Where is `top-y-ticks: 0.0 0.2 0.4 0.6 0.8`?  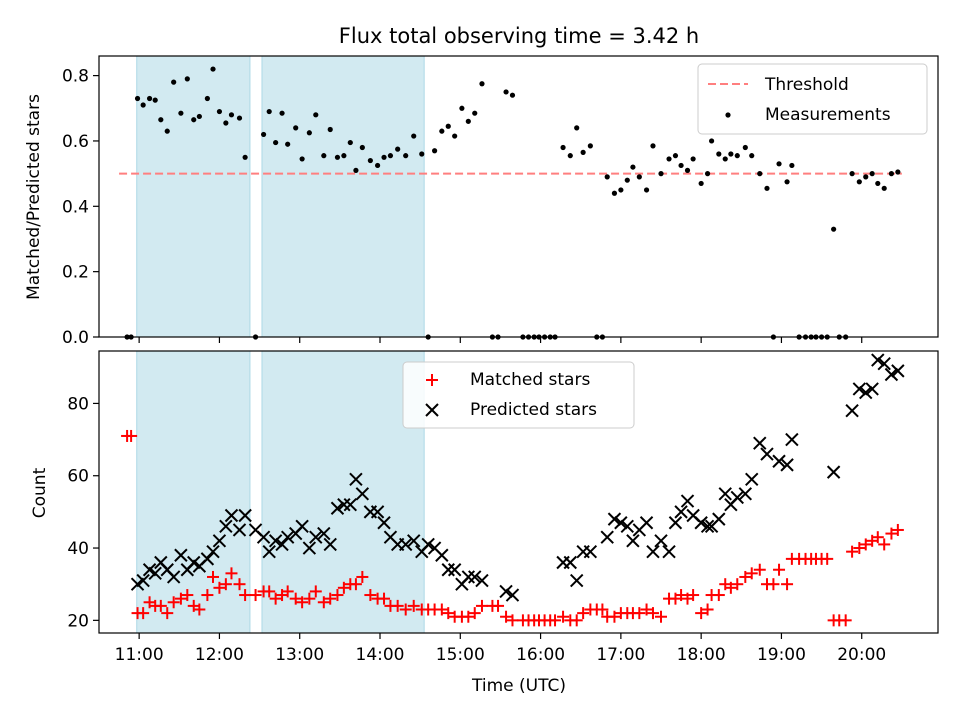
top-y-ticks: 0.0 0.2 0.4 0.6 0.8 is located at coordinates (80, 207).